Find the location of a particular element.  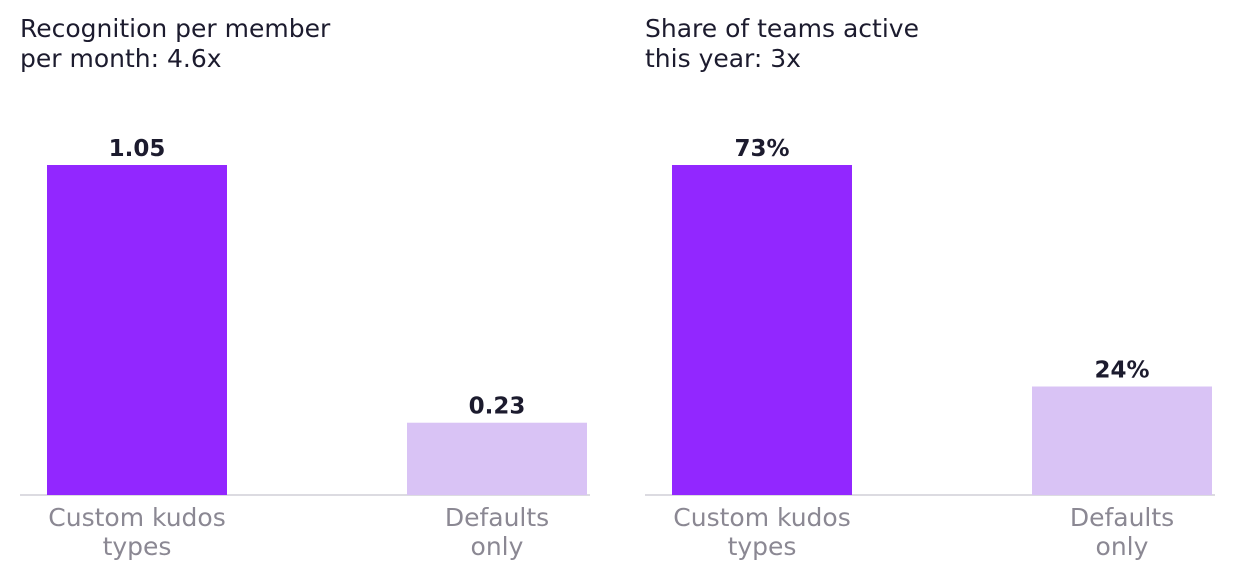

chart-title: Share of teams active this year: 3x is located at coordinates (782, 43).